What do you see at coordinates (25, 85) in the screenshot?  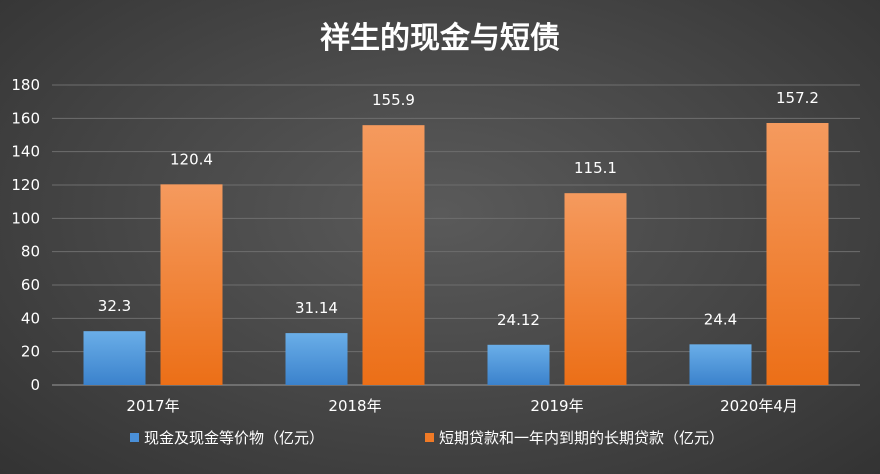 I see `y-tick-label: 180` at bounding box center [25, 85].